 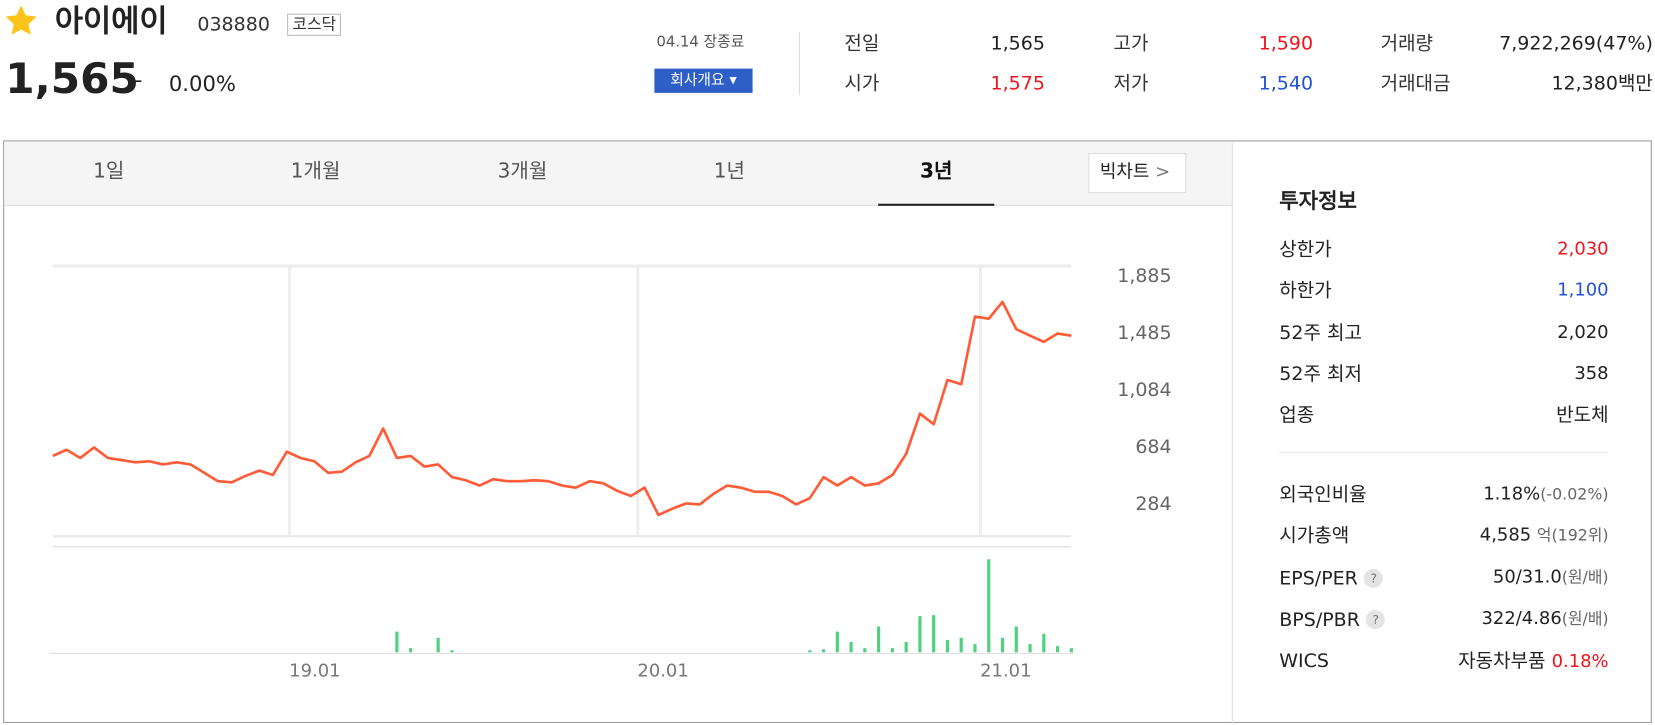 I want to click on big-chart-button: 빅차트 >, so click(x=1137, y=173).